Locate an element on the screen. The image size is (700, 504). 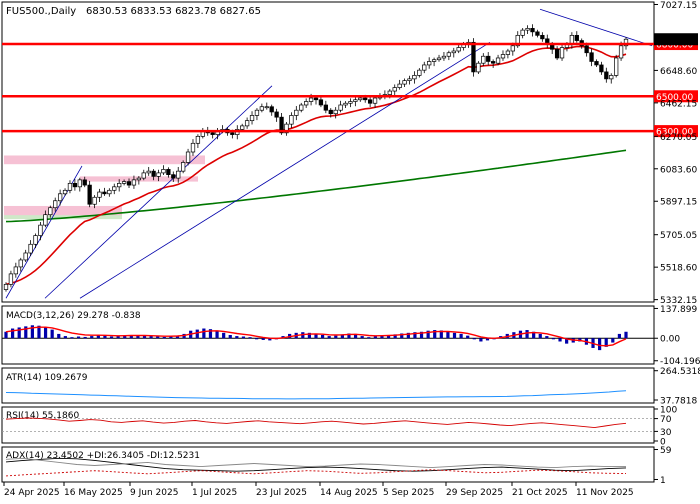
x-tick-label: 23 Jul 2025 is located at coordinates (281, 493).